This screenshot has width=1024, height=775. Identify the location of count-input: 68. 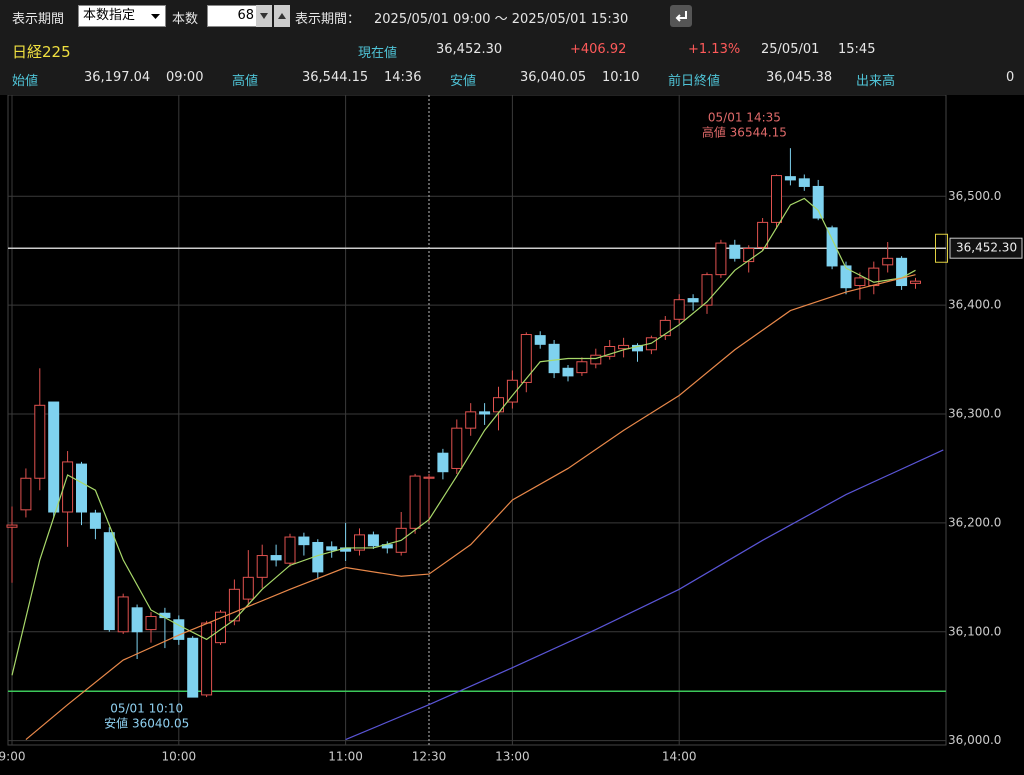
(233, 16).